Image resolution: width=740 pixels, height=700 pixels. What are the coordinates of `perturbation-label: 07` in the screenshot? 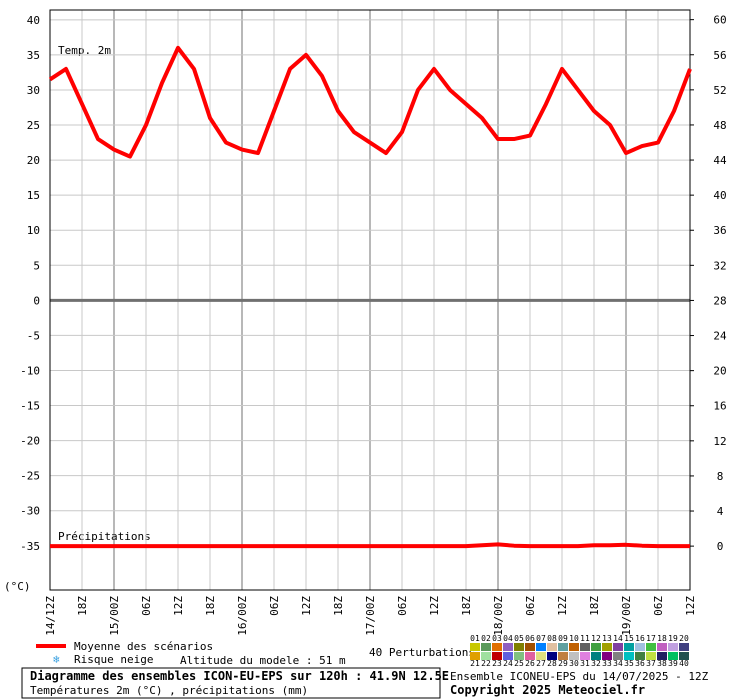 It's located at (541, 638).